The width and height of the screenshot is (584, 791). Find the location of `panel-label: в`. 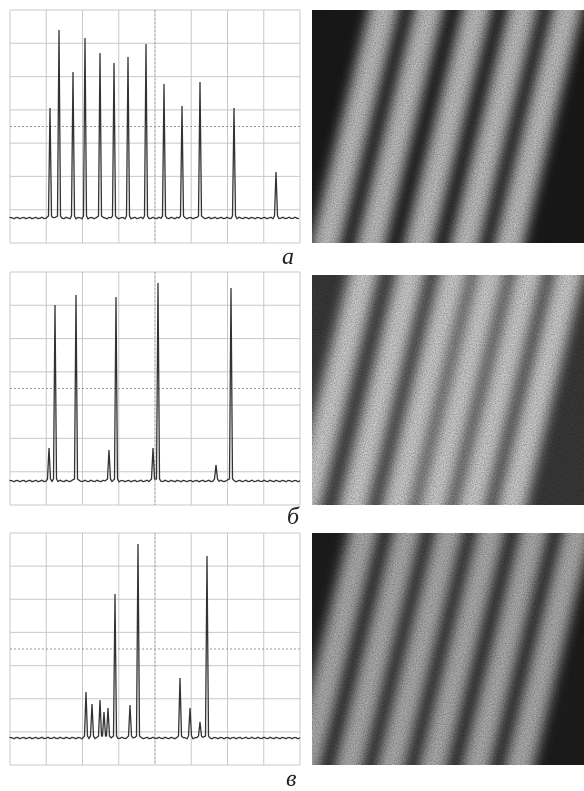

panel-label: в is located at coordinates (291, 778).